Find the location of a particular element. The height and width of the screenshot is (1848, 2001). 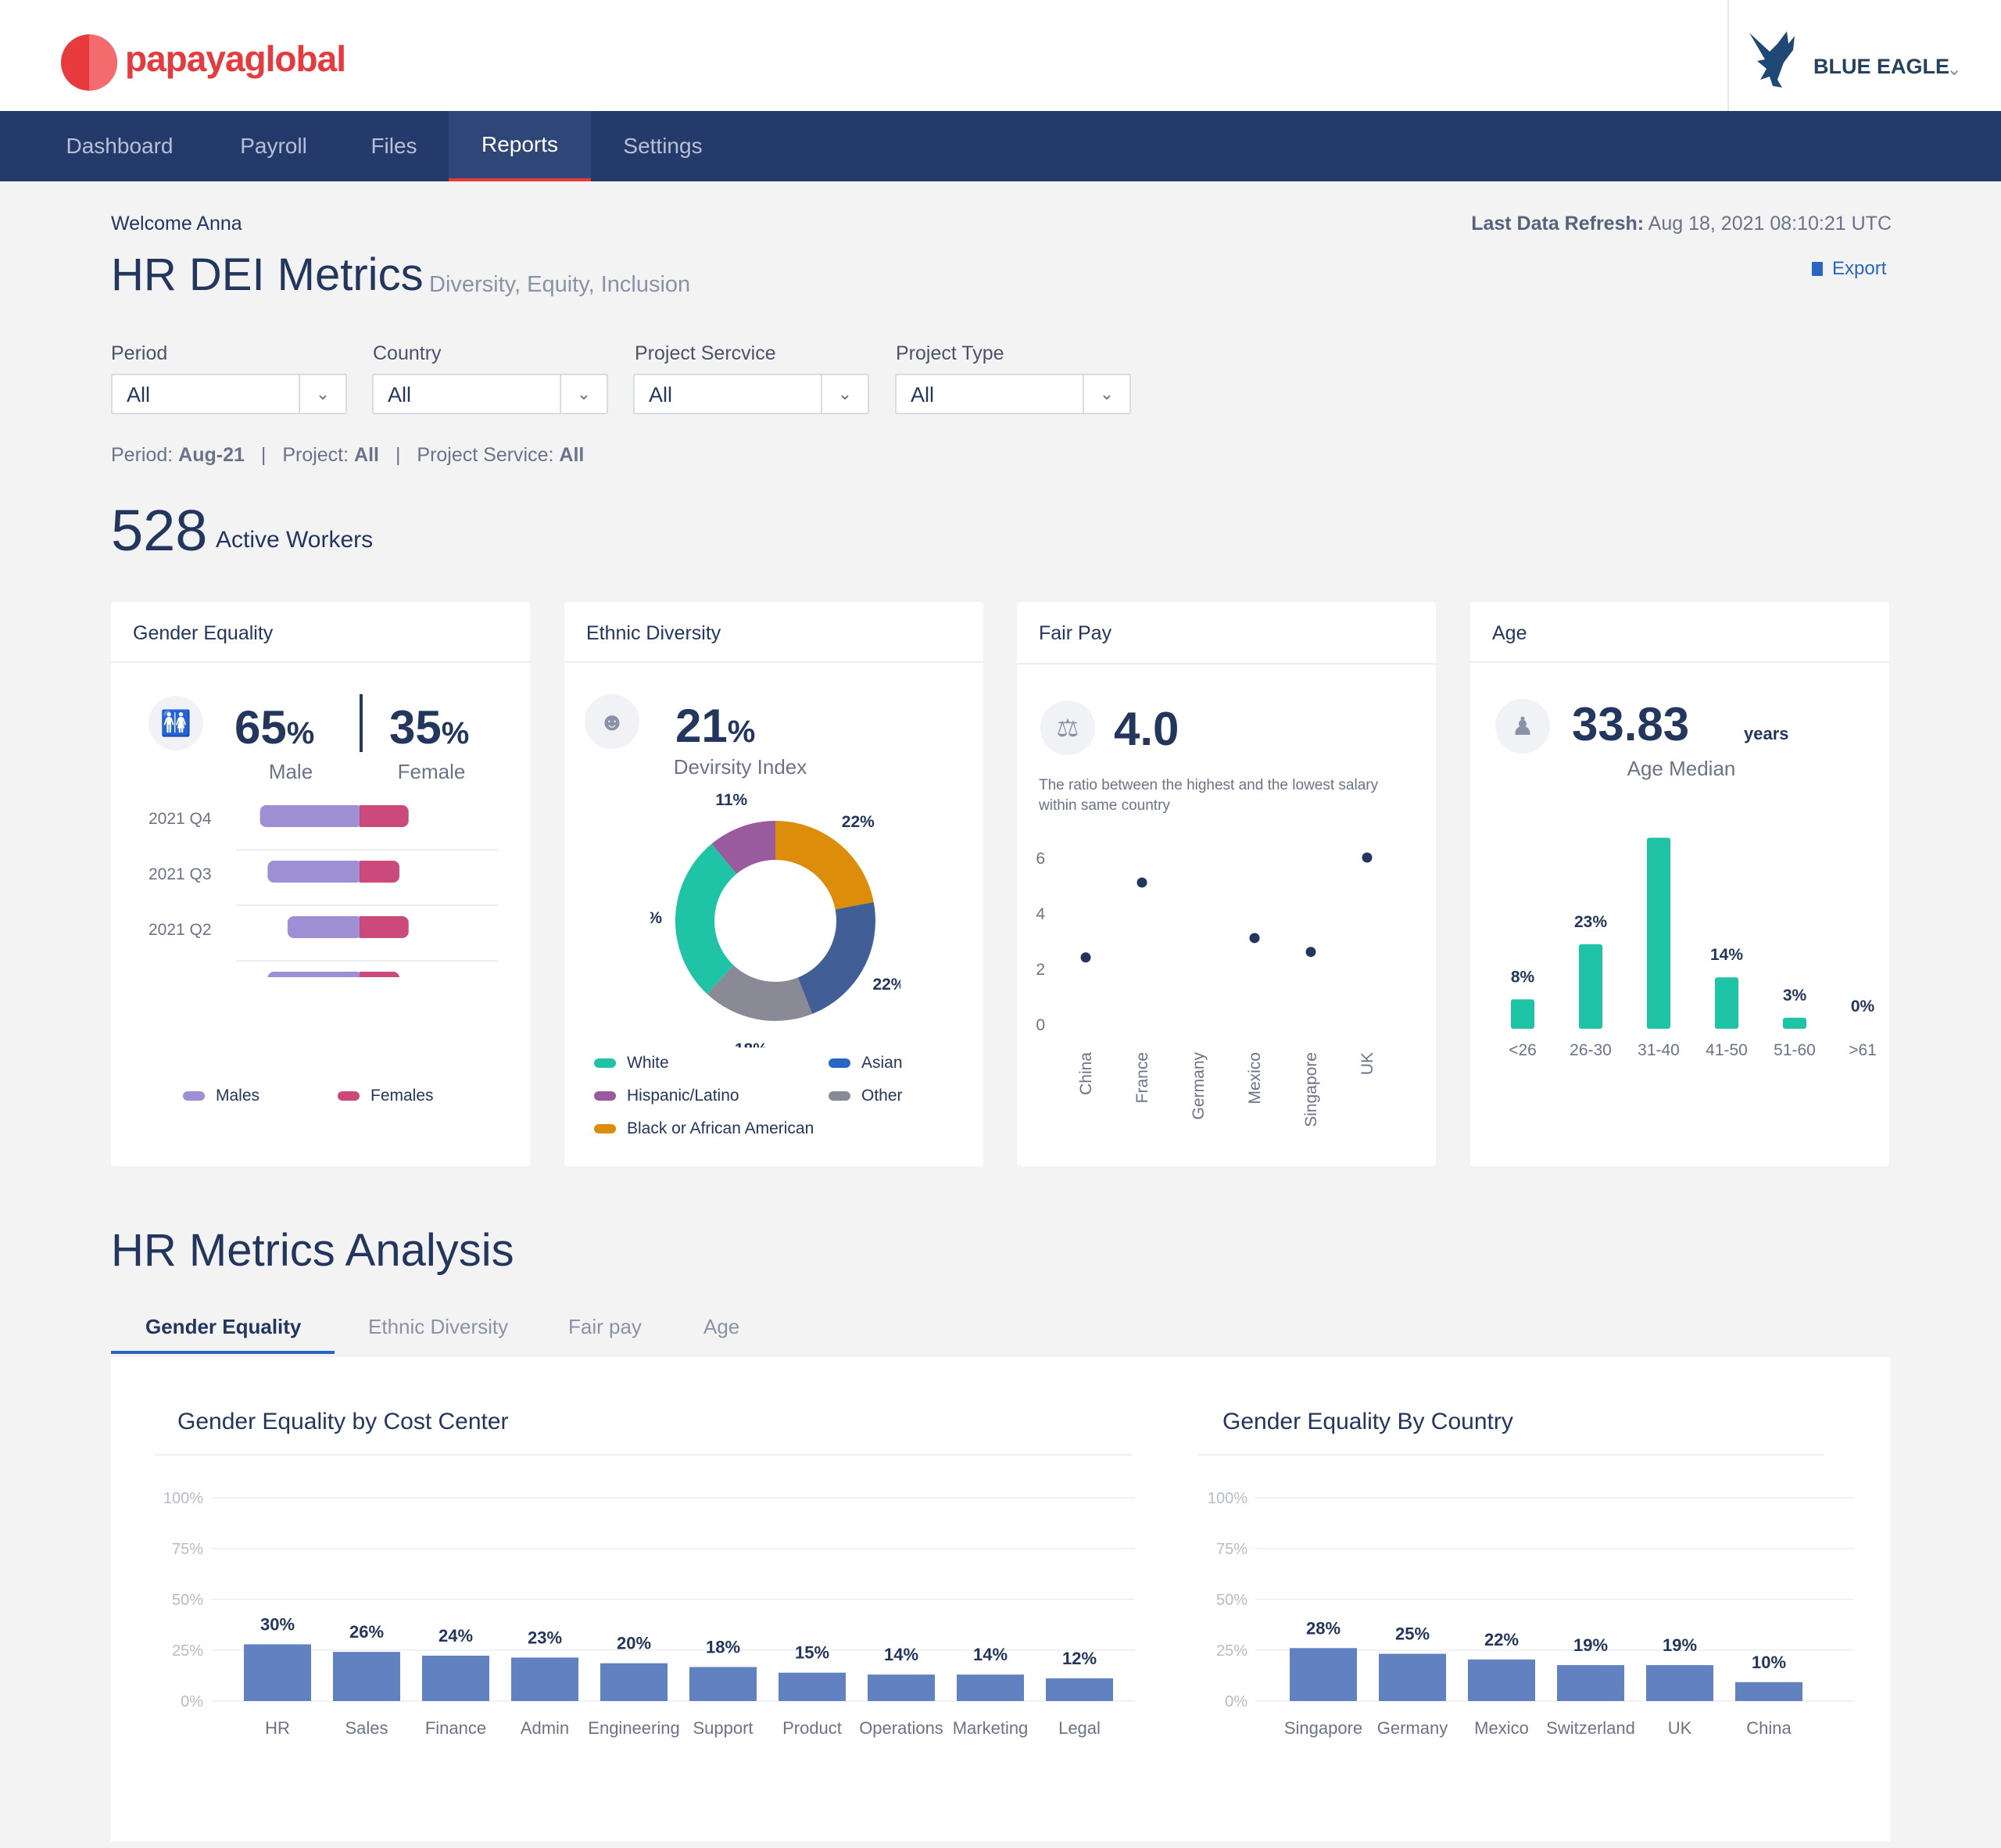

nav-payroll: Payroll is located at coordinates (273, 146).